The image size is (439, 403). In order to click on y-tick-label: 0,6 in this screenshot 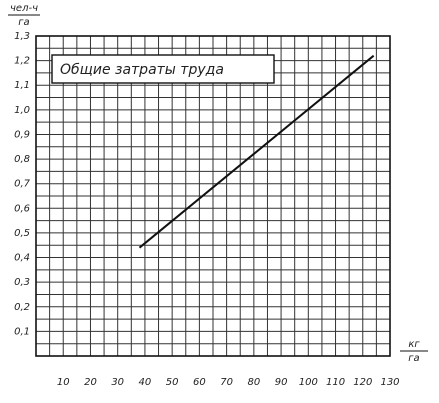, I will do `click(22, 208)`.